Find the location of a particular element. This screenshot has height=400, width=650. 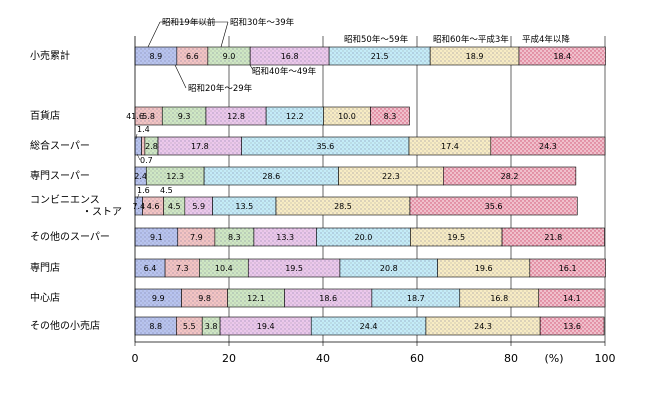

category-label: 小売累計 is located at coordinates (50, 55).